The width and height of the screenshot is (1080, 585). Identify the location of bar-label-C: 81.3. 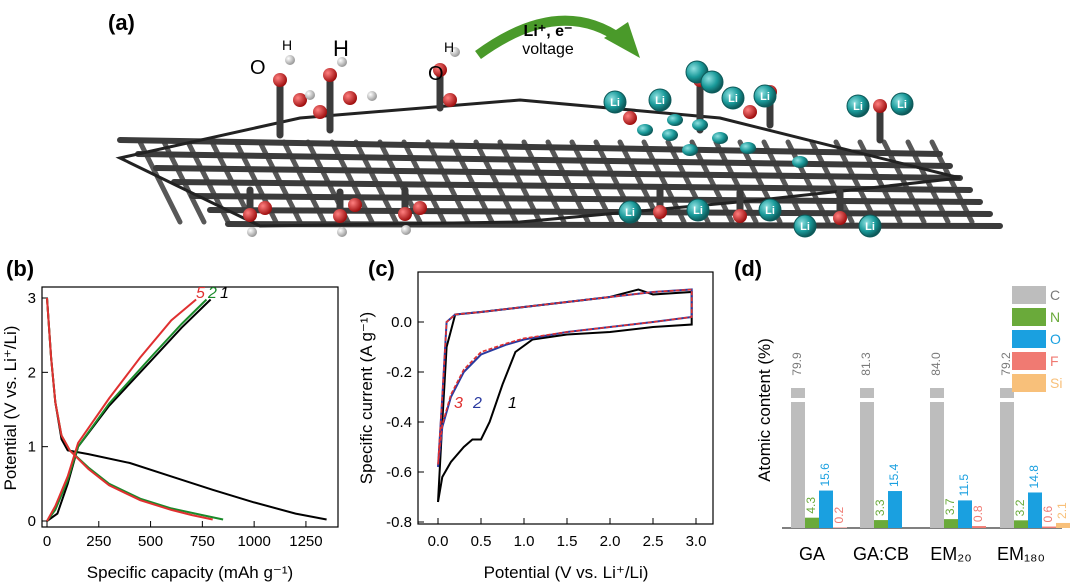
(866, 364).